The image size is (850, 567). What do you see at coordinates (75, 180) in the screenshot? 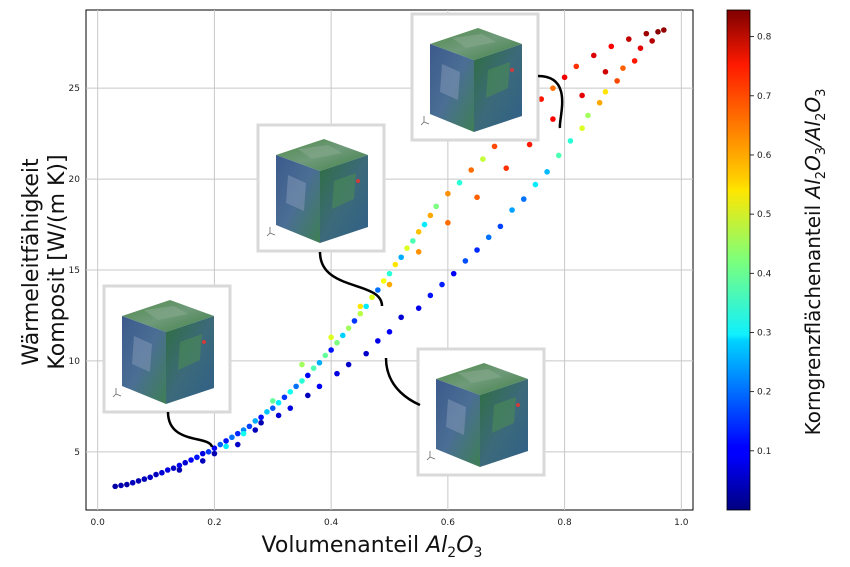
I see `y-tick-label: 20` at bounding box center [75, 180].